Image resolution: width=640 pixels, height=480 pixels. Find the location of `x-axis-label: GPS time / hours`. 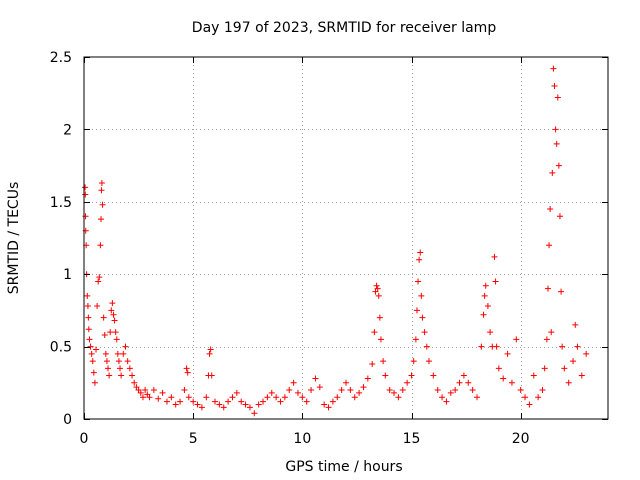

x-axis-label: GPS time / hours is located at coordinates (343, 467).